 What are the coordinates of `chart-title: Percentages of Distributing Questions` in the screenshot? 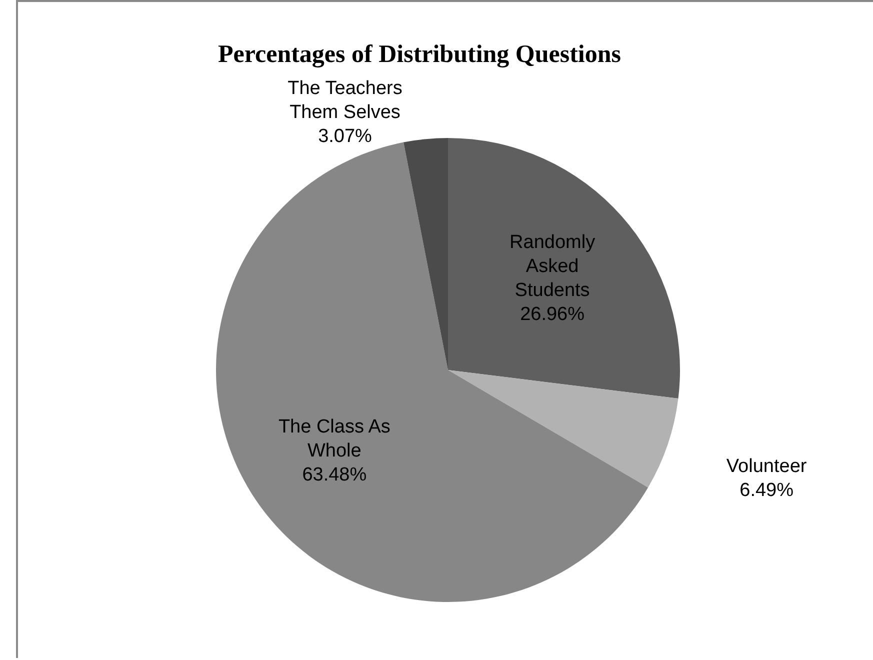 It's located at (420, 54).